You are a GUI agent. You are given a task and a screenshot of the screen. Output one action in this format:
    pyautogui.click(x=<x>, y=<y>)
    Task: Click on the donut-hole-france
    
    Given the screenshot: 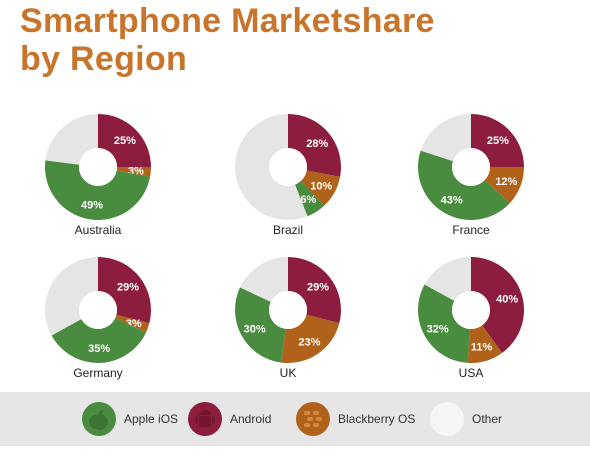 What is the action you would take?
    pyautogui.click(x=471, y=167)
    